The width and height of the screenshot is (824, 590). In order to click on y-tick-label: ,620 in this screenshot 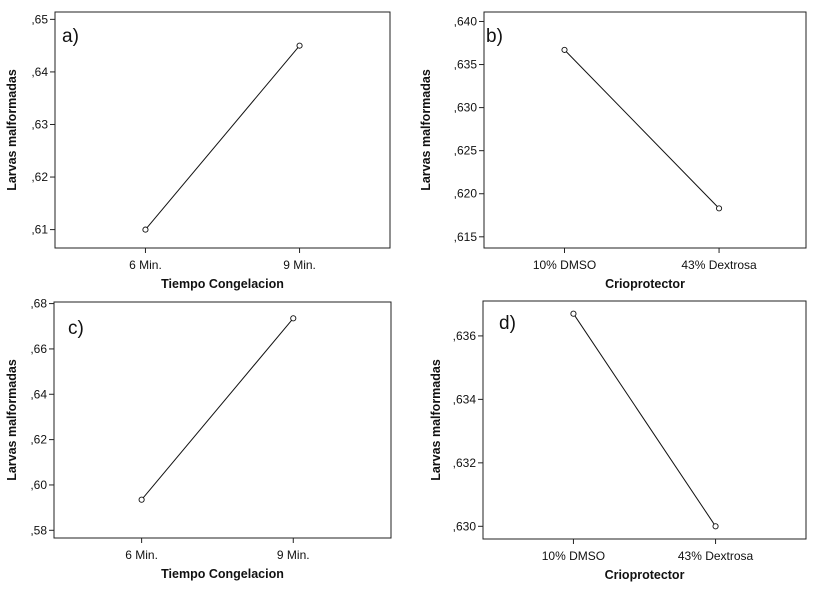, I will do `click(466, 194)`.